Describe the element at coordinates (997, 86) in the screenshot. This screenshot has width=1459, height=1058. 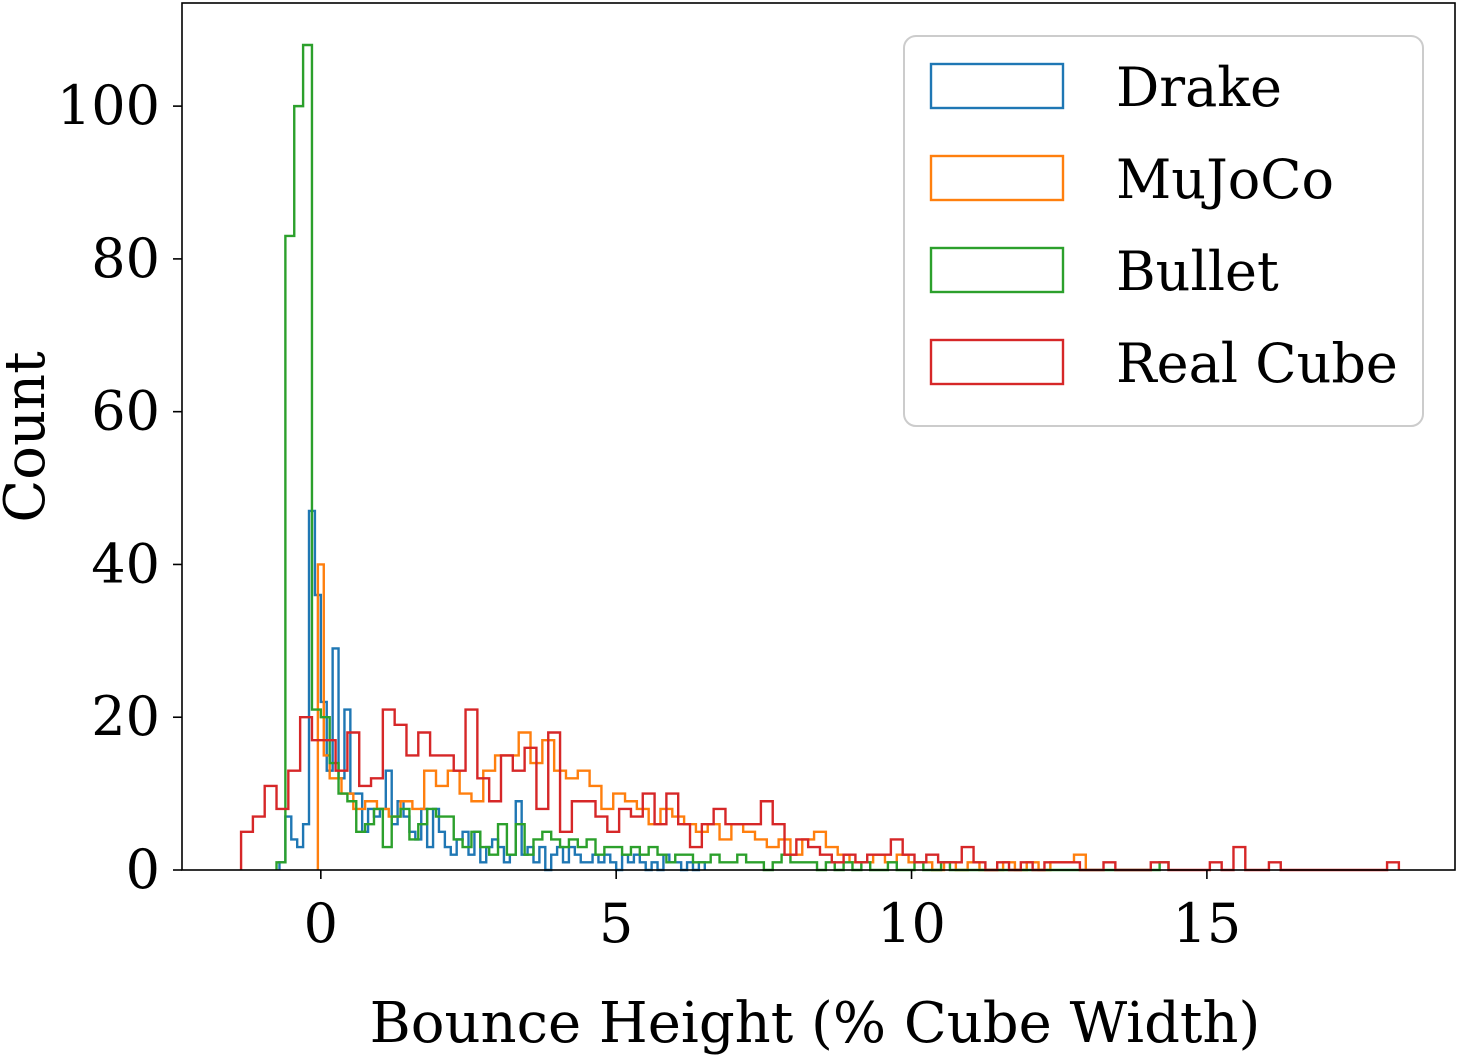
I see `legend-swatch-drake` at that location.